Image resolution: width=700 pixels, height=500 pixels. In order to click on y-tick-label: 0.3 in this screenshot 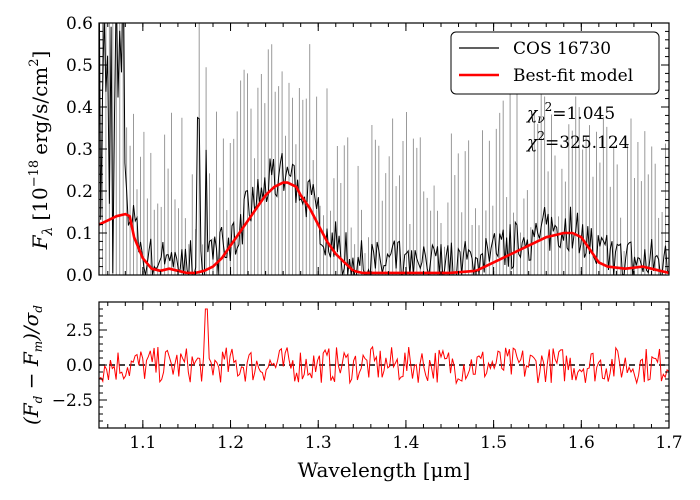, I will do `click(79, 150)`.